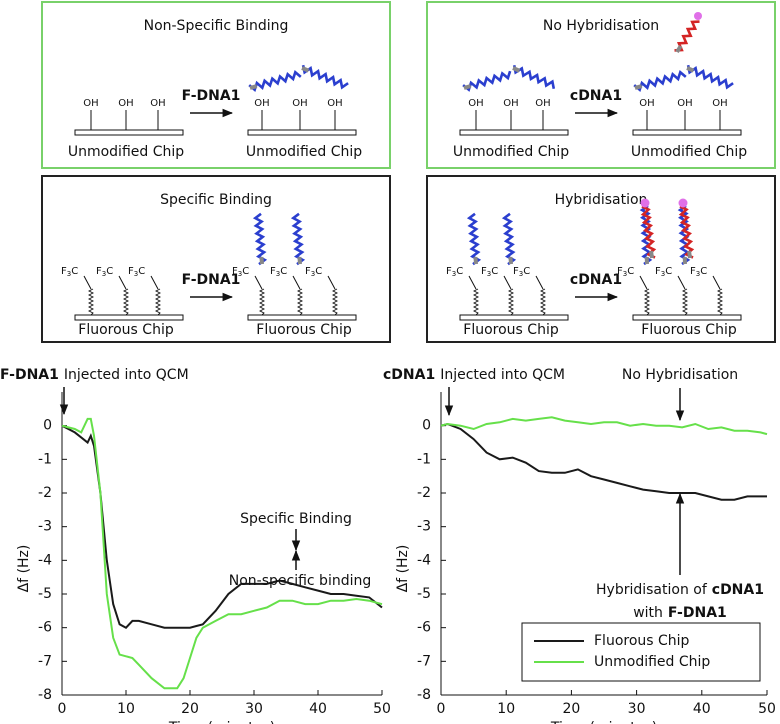  What do you see at coordinates (601, 200) in the screenshot?
I see `panel-title: Hybridisation` at bounding box center [601, 200].